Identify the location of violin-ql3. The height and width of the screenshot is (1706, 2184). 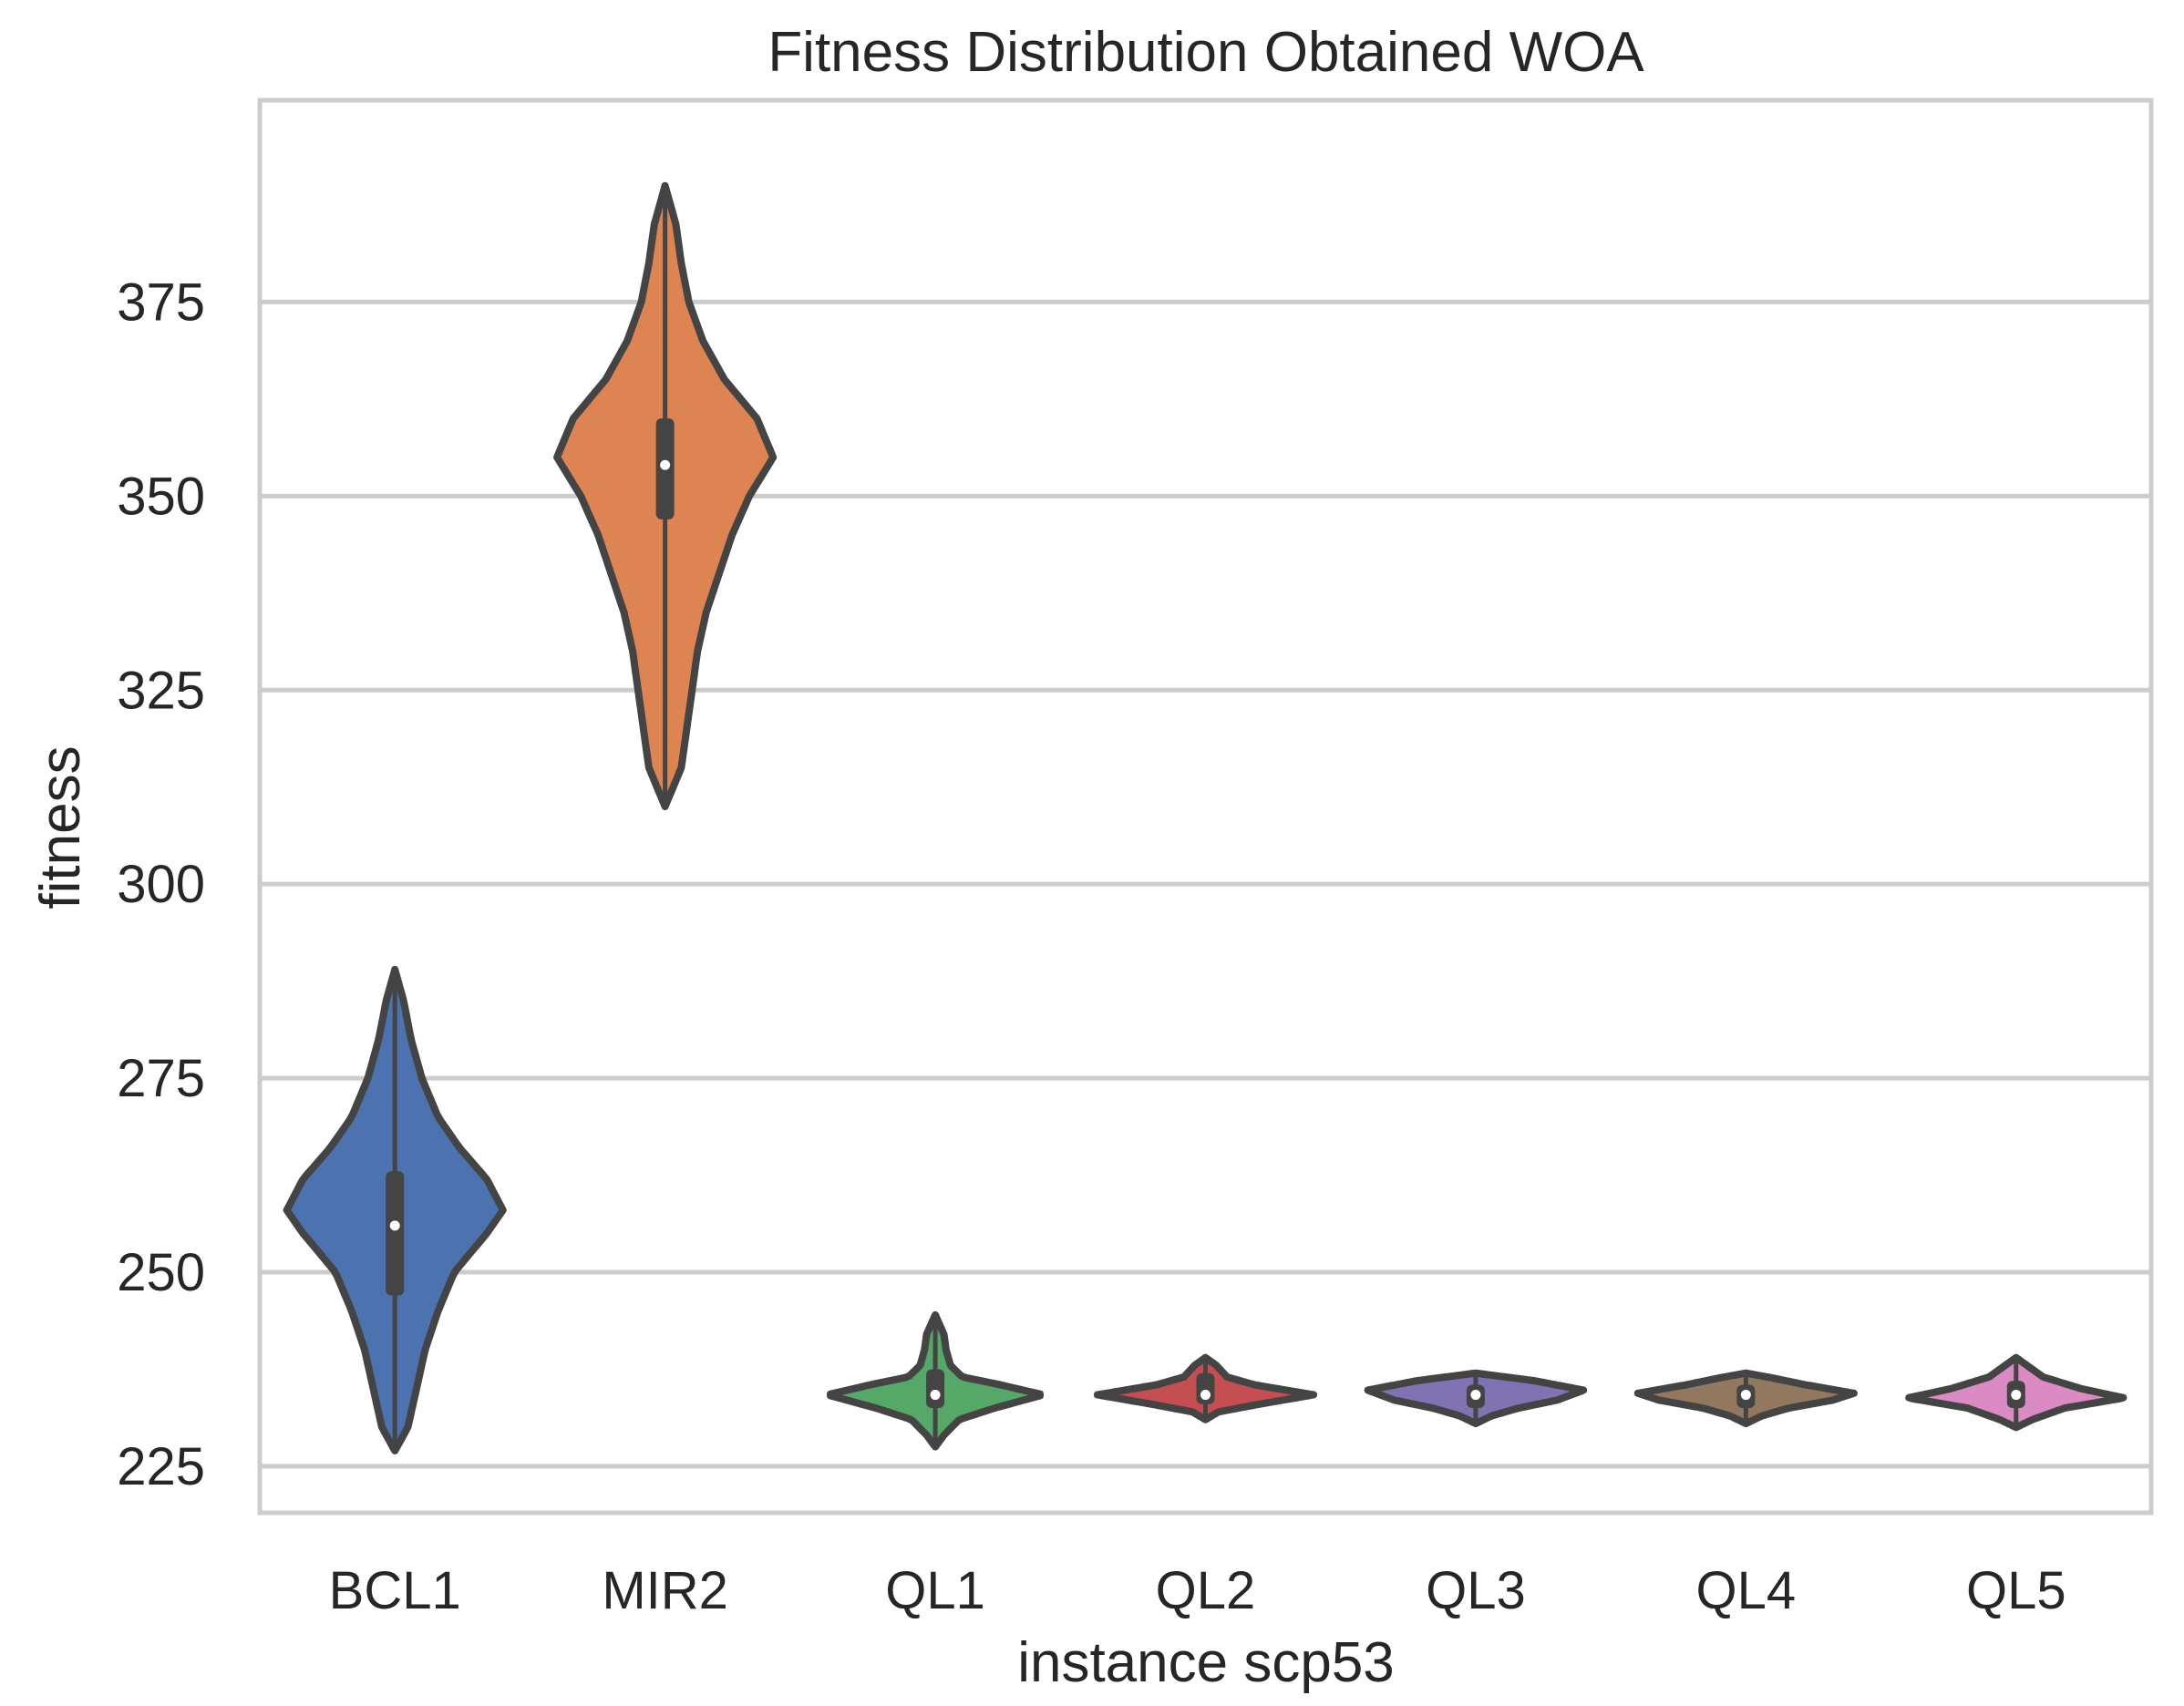
(1476, 1398).